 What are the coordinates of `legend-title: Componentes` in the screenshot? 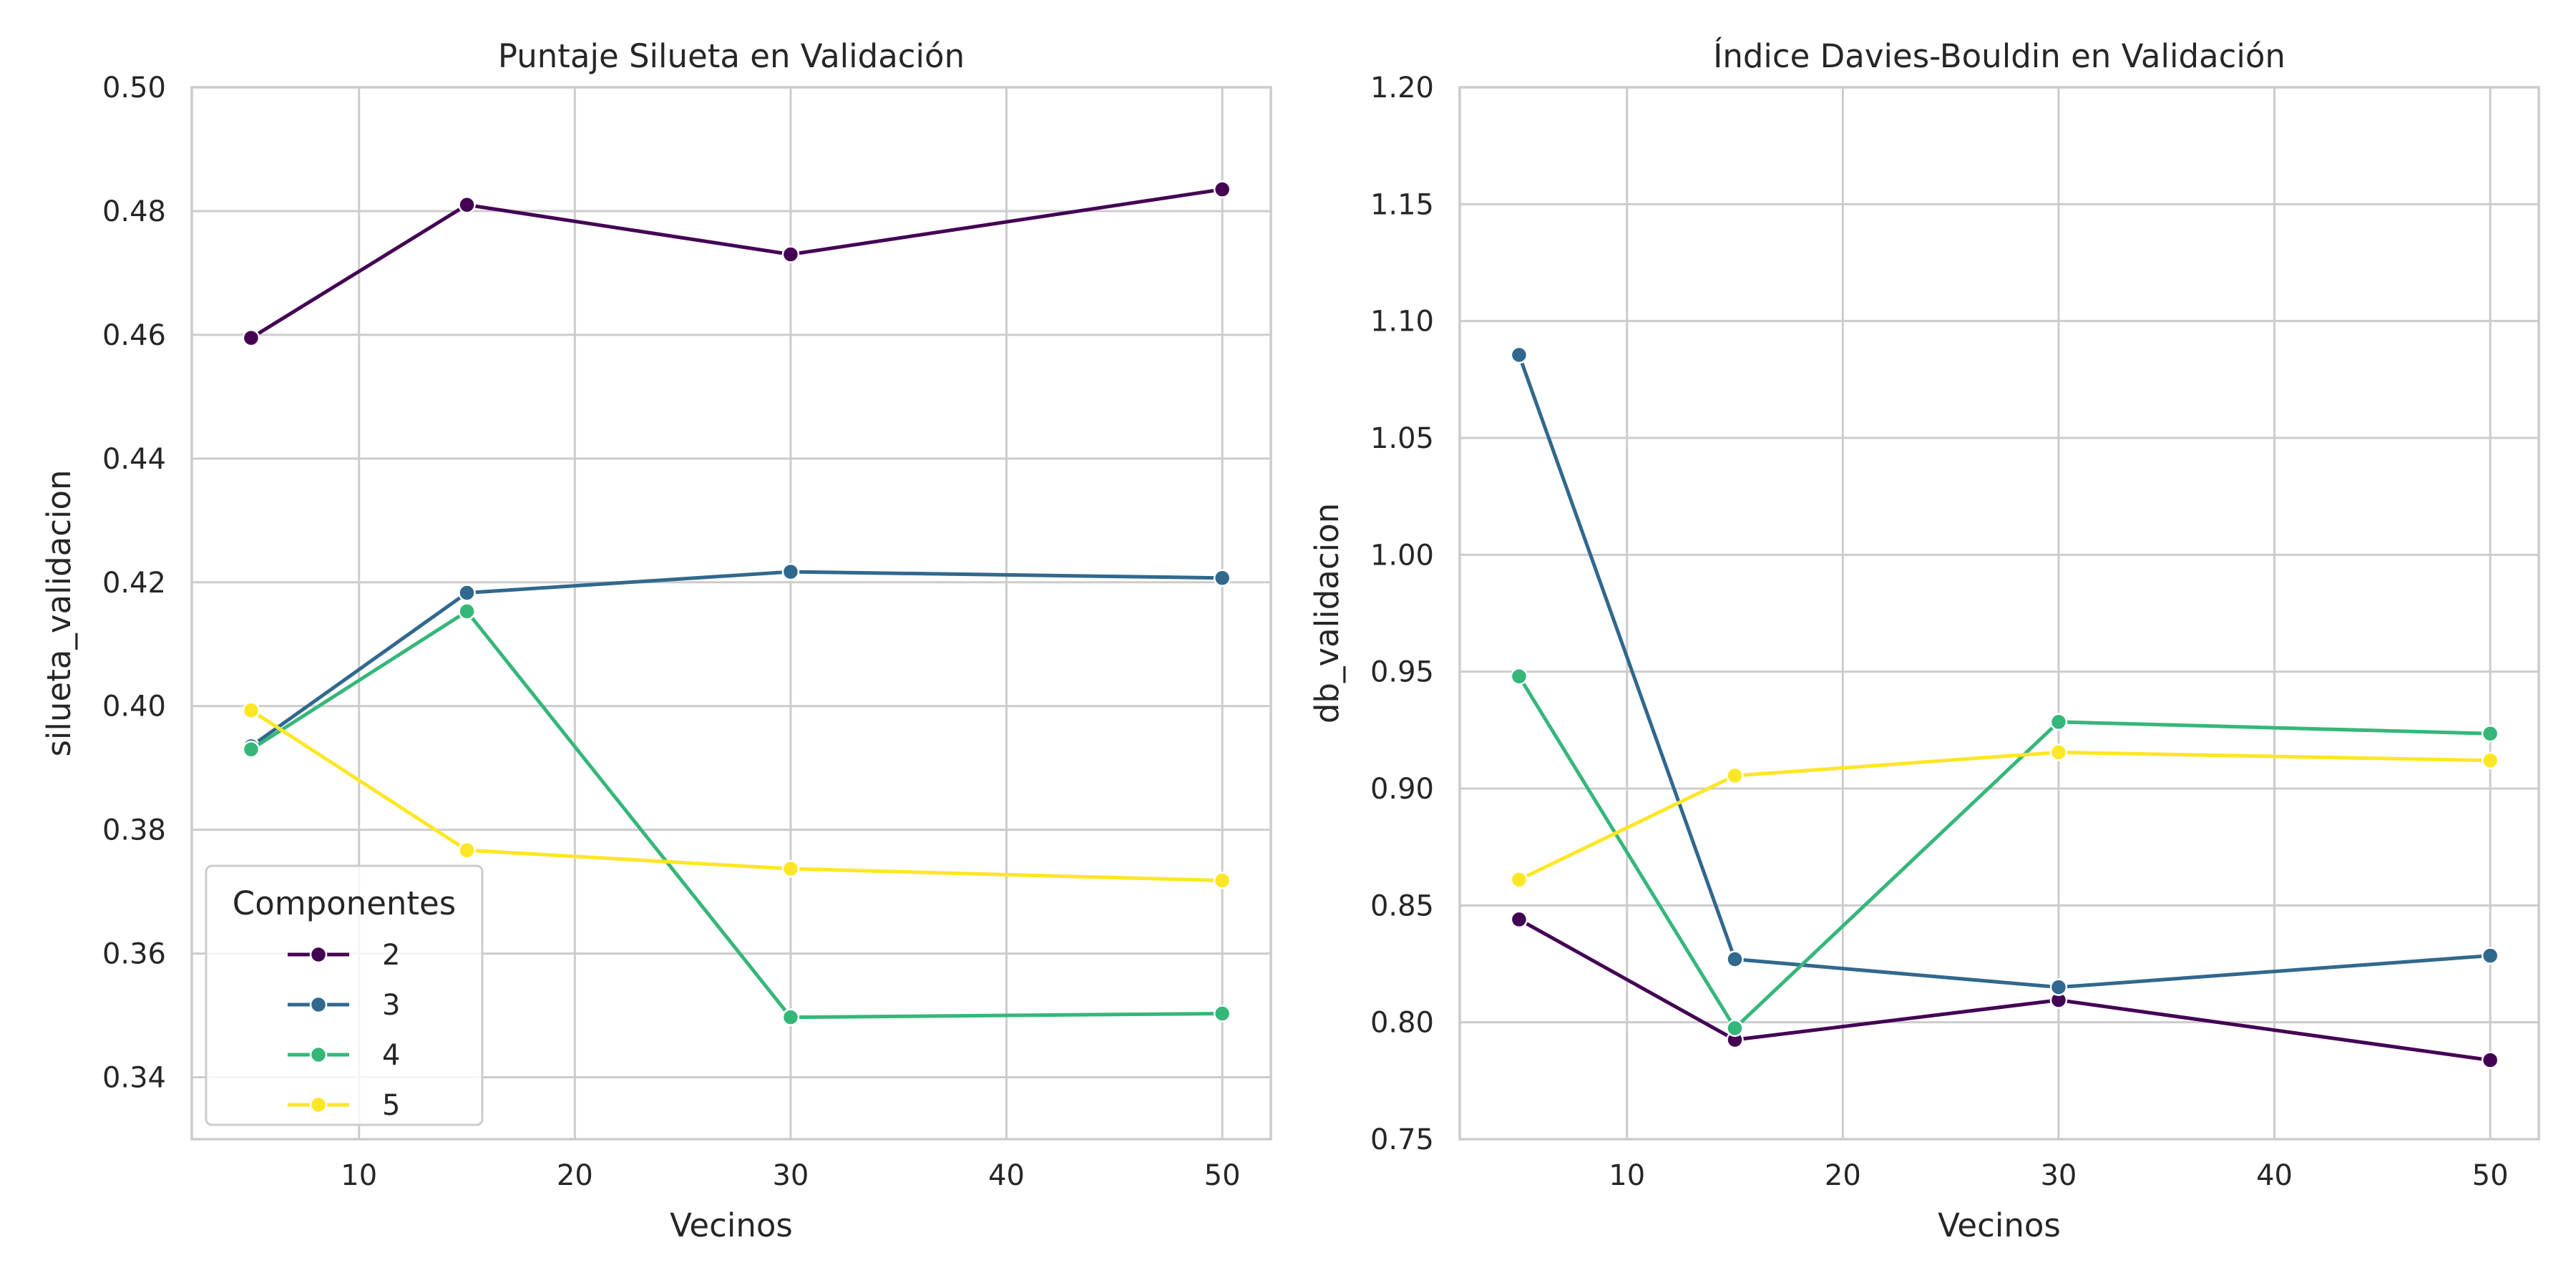 It's located at (344, 903).